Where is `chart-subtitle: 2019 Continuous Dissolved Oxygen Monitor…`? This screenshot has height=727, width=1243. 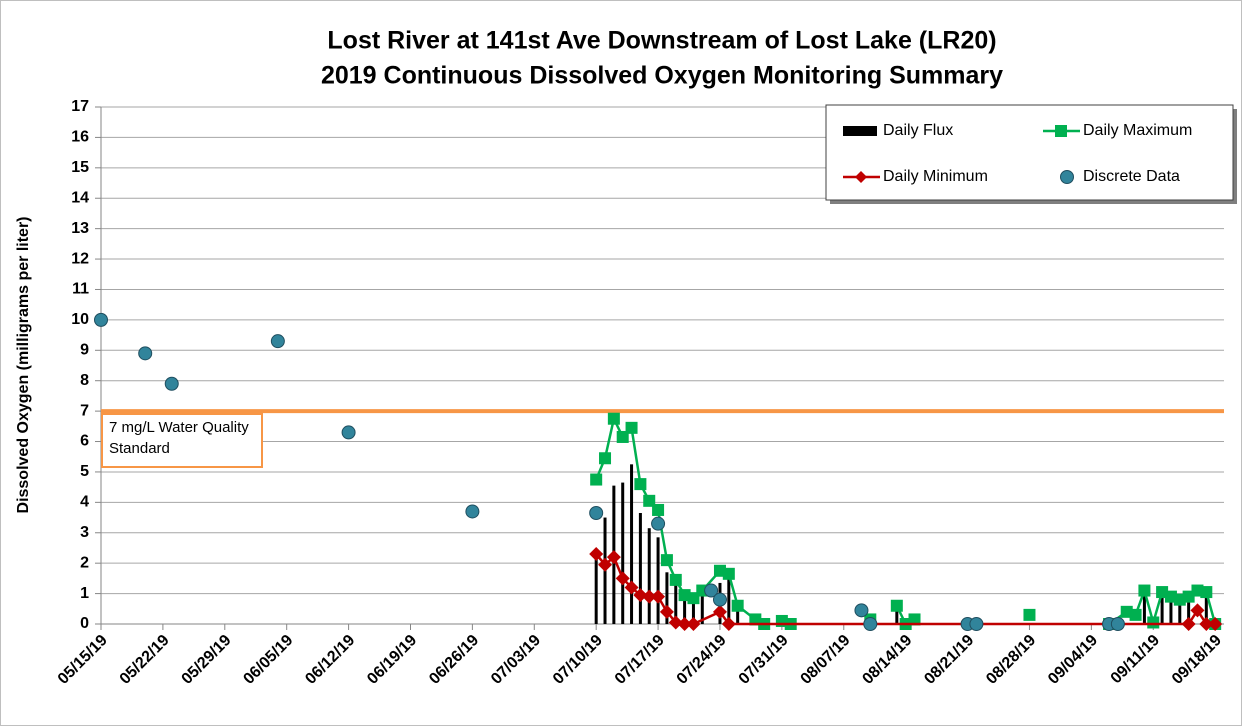 chart-subtitle: 2019 Continuous Dissolved Oxygen Monitor… is located at coordinates (662, 76).